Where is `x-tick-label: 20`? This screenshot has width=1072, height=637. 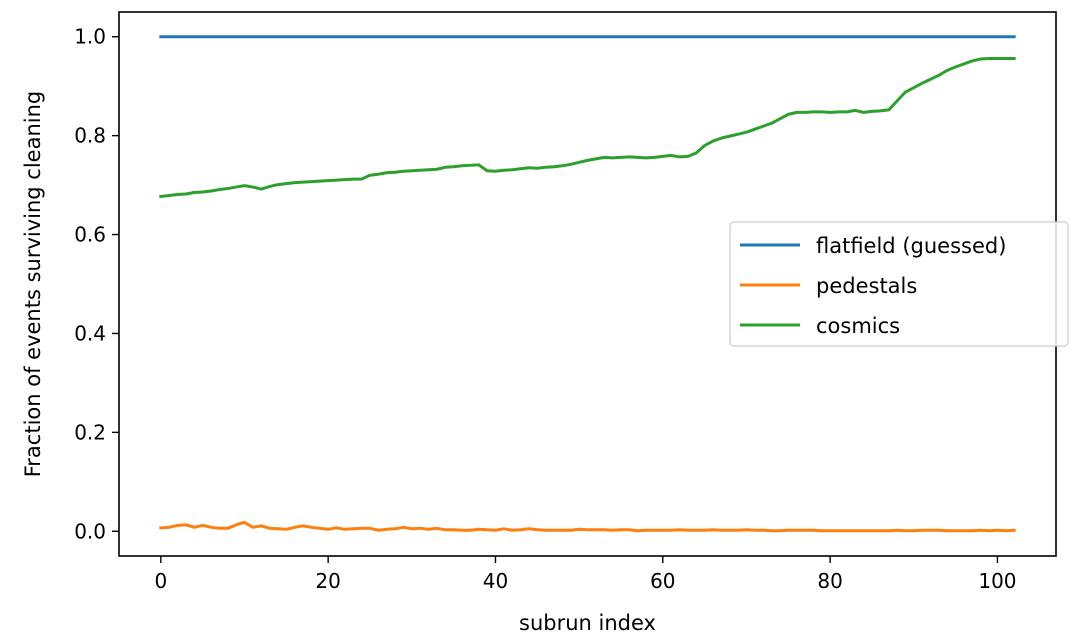
x-tick-label: 20 is located at coordinates (327, 581).